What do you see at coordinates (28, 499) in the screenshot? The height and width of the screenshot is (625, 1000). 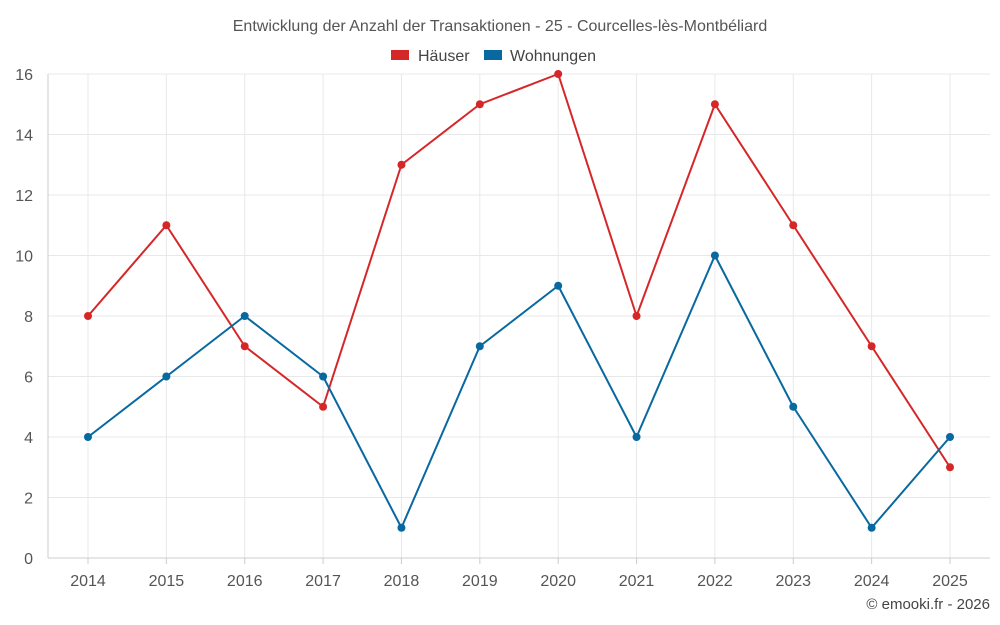 I see `y-tick-label: 2` at bounding box center [28, 499].